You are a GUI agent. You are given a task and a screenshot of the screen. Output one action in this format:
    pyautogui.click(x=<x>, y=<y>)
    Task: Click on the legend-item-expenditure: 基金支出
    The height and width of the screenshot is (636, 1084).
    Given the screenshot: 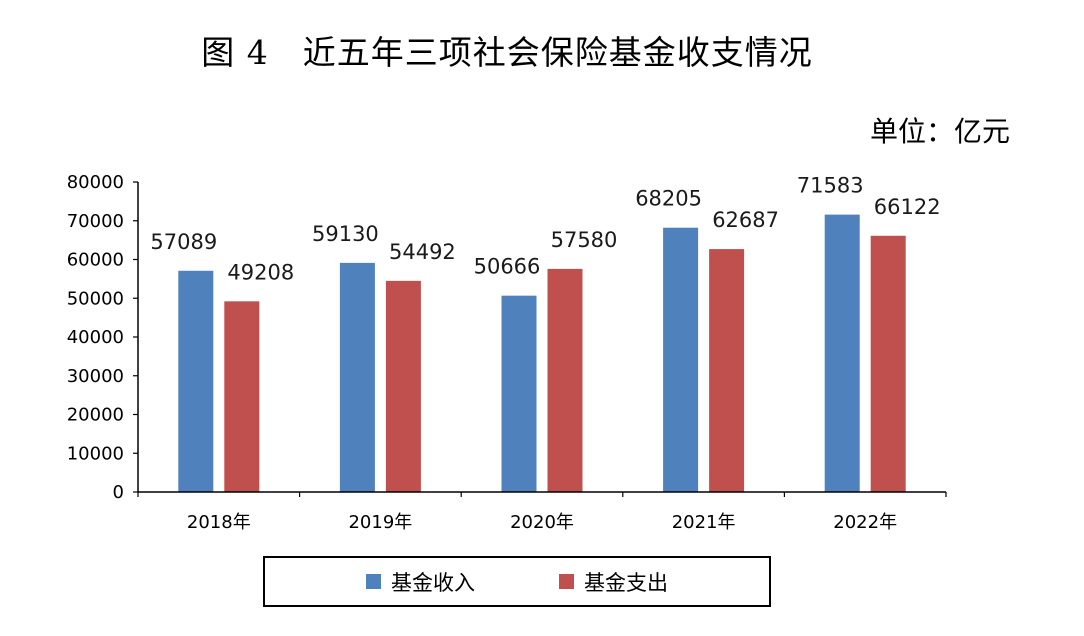 What is the action you would take?
    pyautogui.click(x=613, y=582)
    